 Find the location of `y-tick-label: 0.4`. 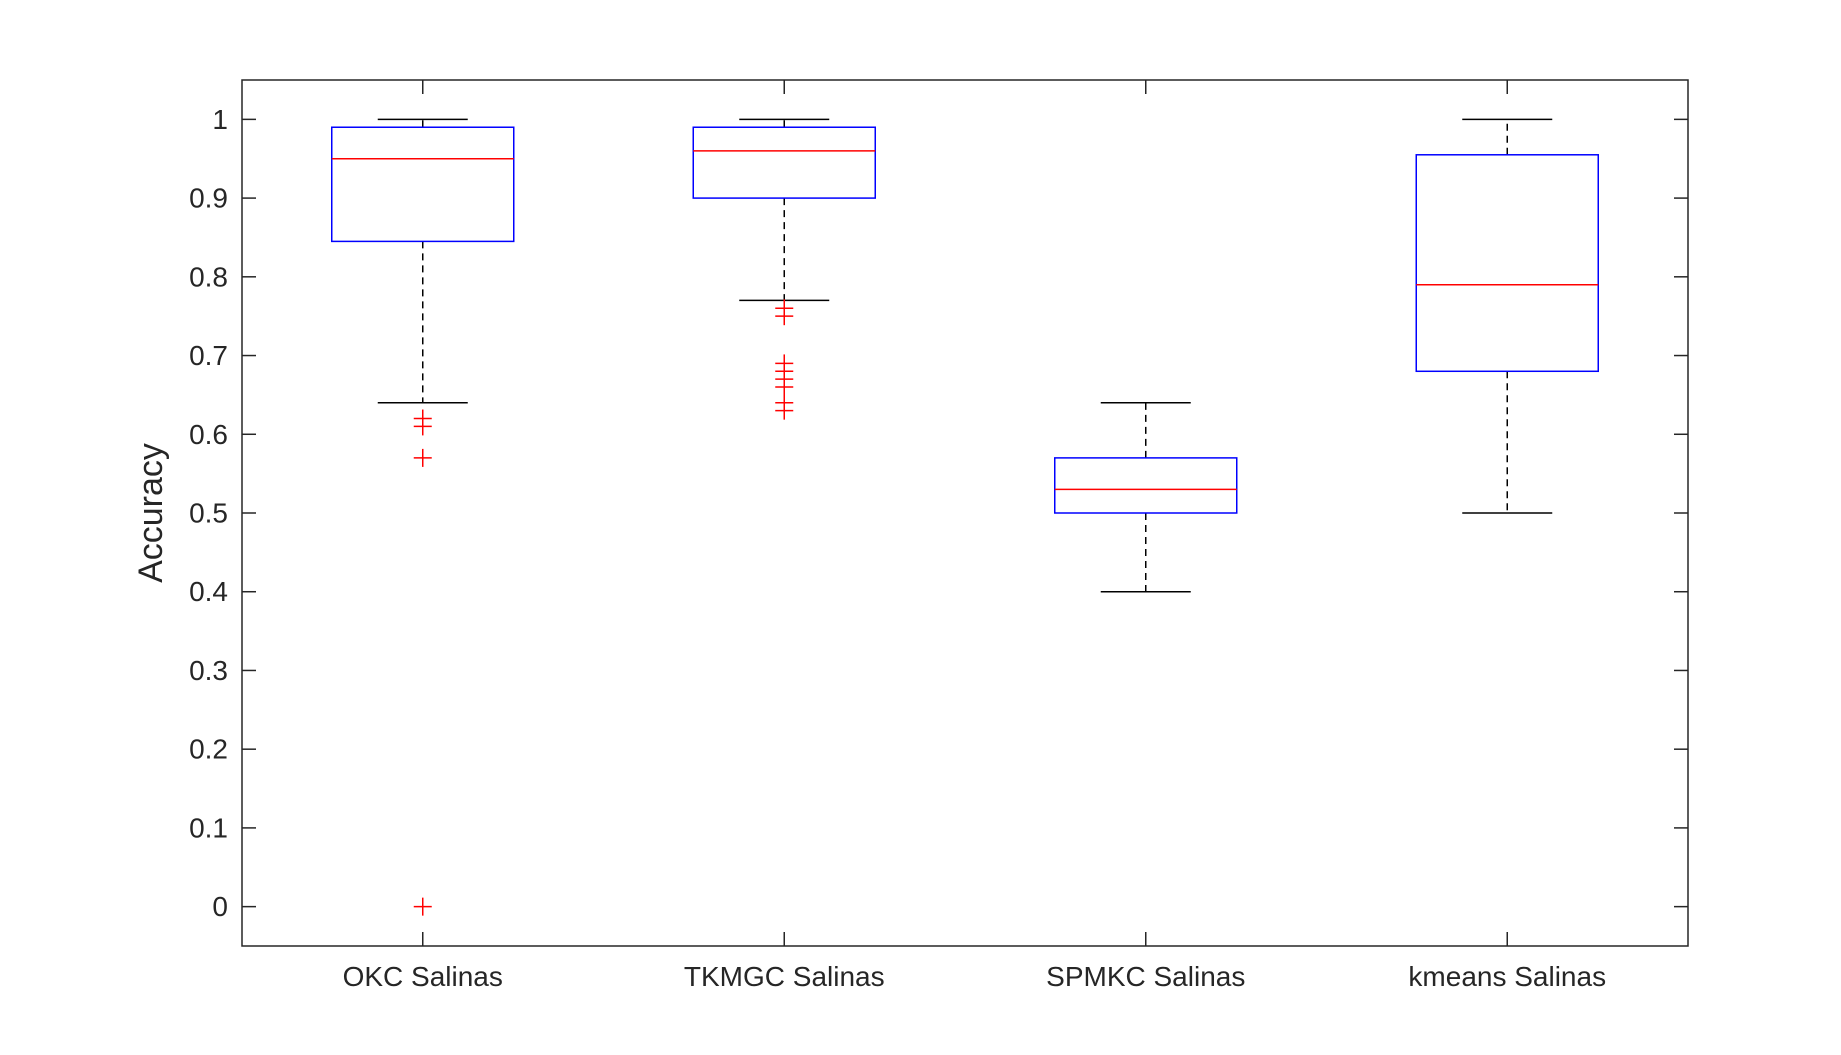

y-tick-label: 0.4 is located at coordinates (208, 591).